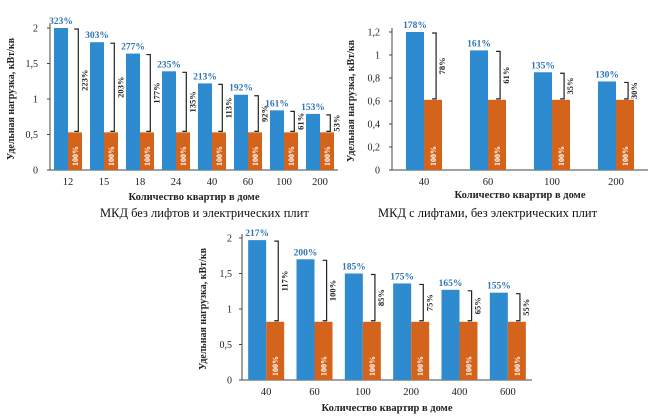  I want to click on x-tick-label: 600, so click(508, 392).